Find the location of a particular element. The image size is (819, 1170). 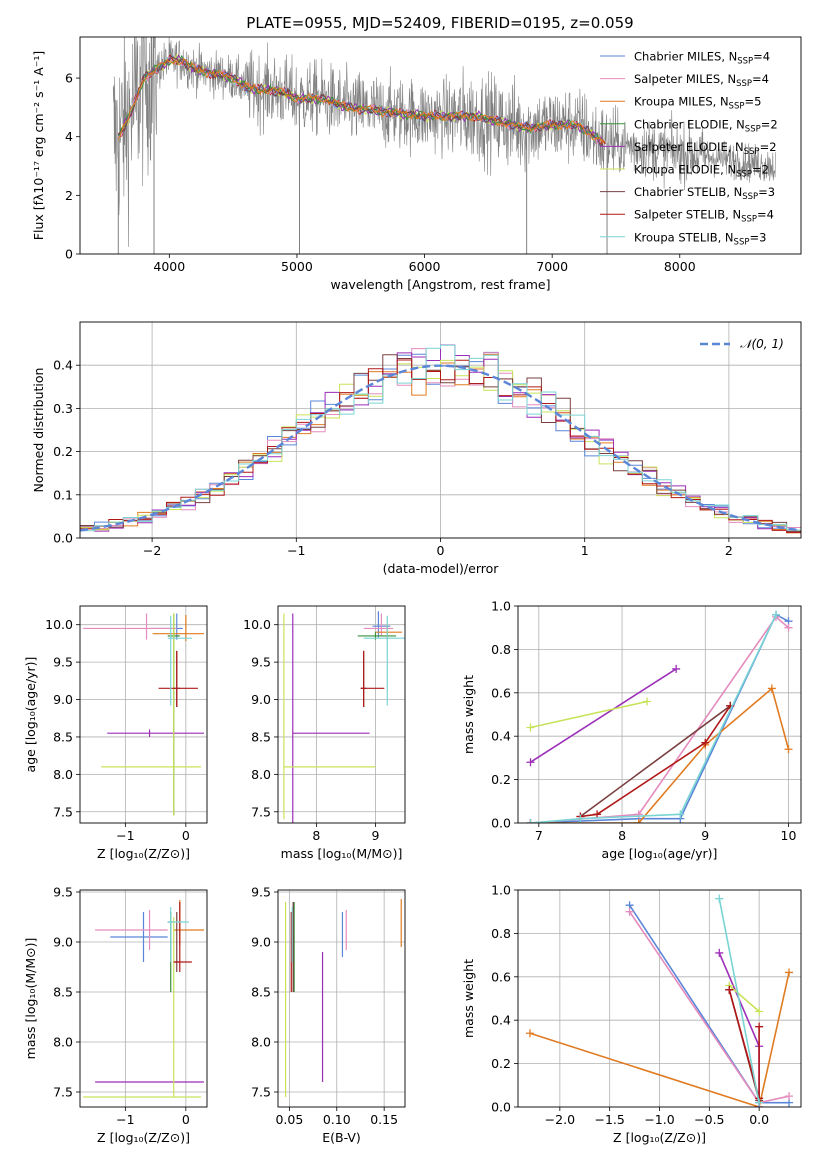

legend-n: =5 is located at coordinates (752, 102).